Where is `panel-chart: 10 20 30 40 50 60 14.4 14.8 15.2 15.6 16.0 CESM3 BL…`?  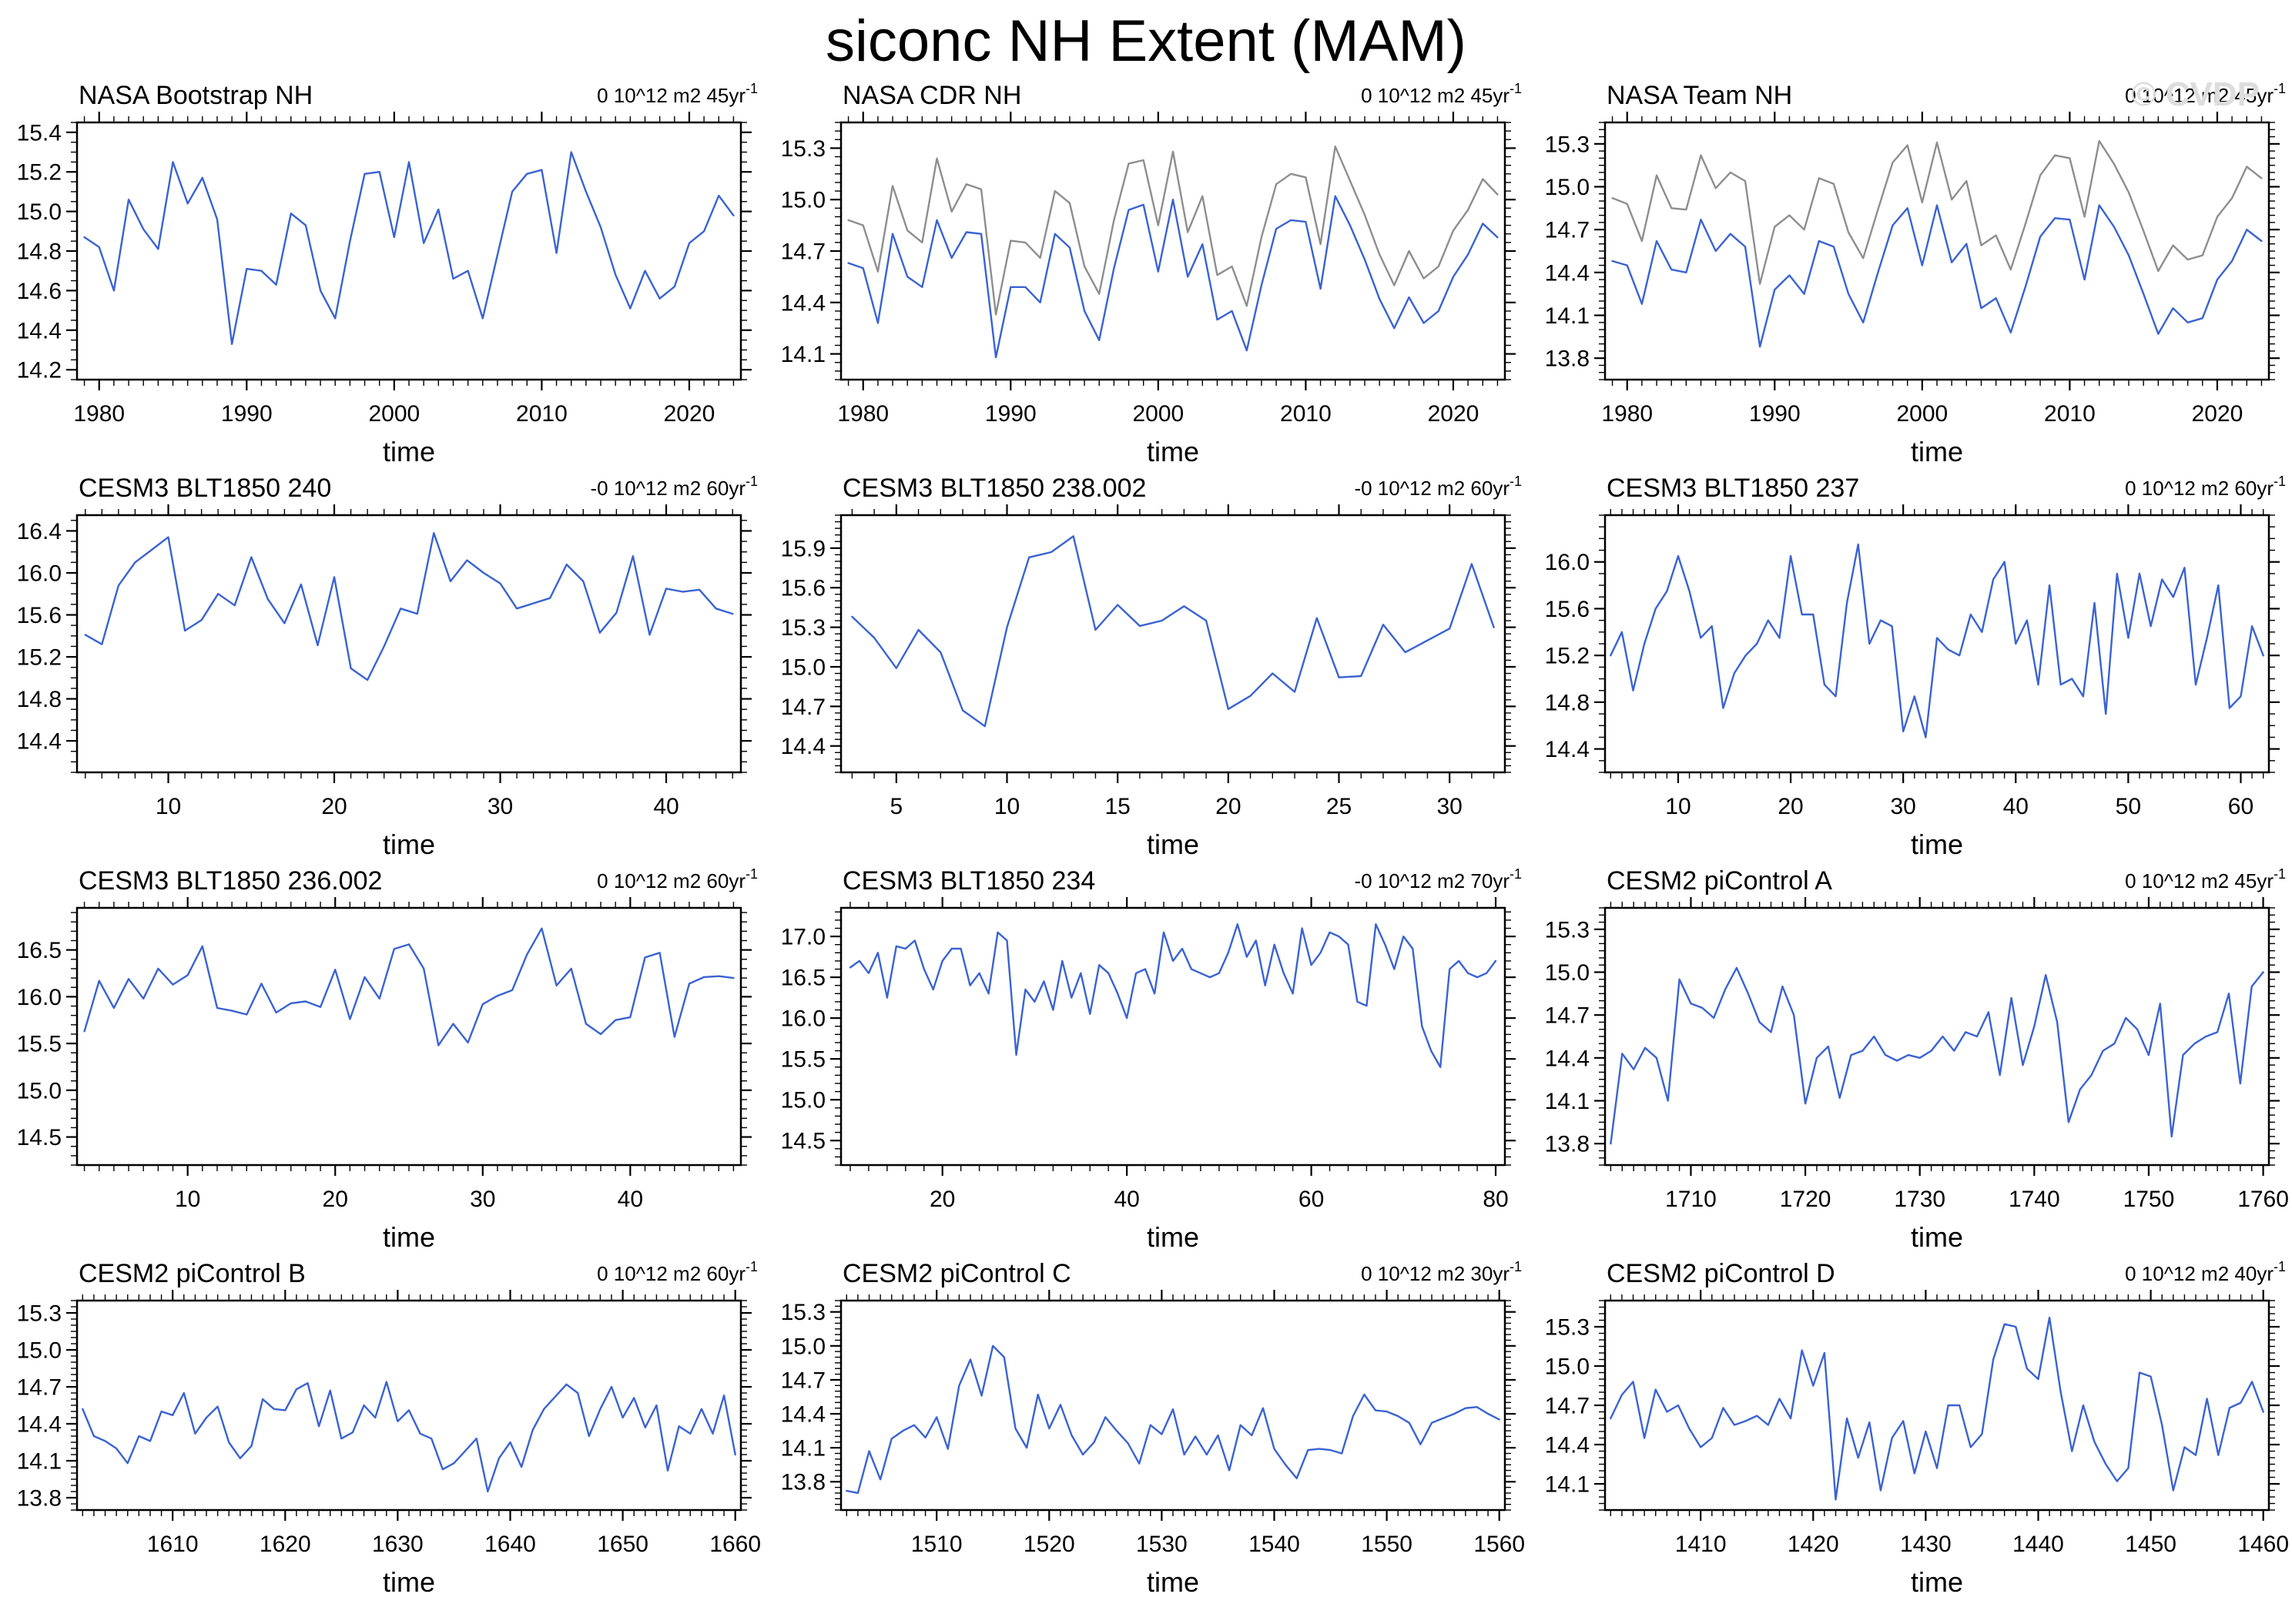
panel-chart: 10 20 30 40 50 60 14.4 14.8 15.2 15.6 16.0 CESM3 BL… is located at coordinates (1916, 667).